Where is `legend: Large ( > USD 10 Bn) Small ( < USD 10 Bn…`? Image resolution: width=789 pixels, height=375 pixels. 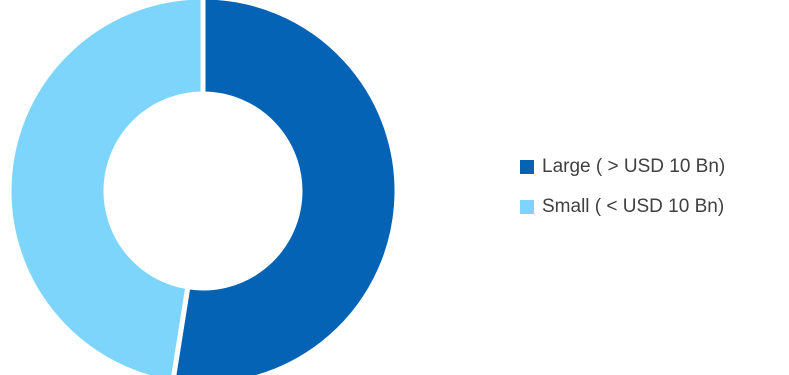 legend: Large ( > USD 10 Bn) Small ( < USD 10 Bn… is located at coordinates (652, 196).